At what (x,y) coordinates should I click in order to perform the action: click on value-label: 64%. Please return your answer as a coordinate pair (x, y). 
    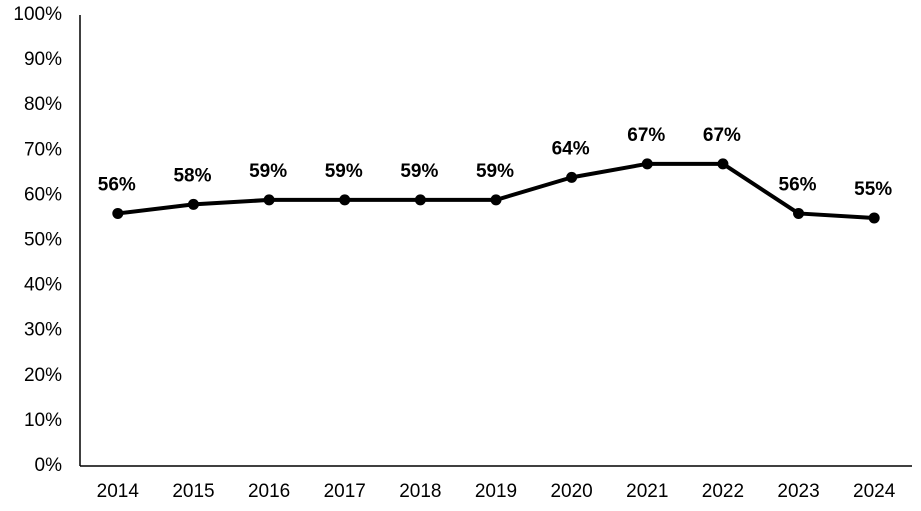
    Looking at the image, I should click on (571, 148).